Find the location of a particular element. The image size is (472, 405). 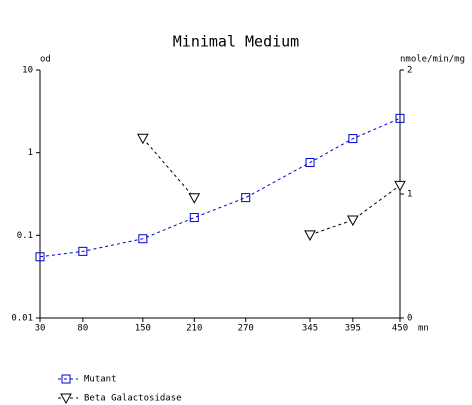

legend-label: Beta Galactosidase is located at coordinates (133, 399).